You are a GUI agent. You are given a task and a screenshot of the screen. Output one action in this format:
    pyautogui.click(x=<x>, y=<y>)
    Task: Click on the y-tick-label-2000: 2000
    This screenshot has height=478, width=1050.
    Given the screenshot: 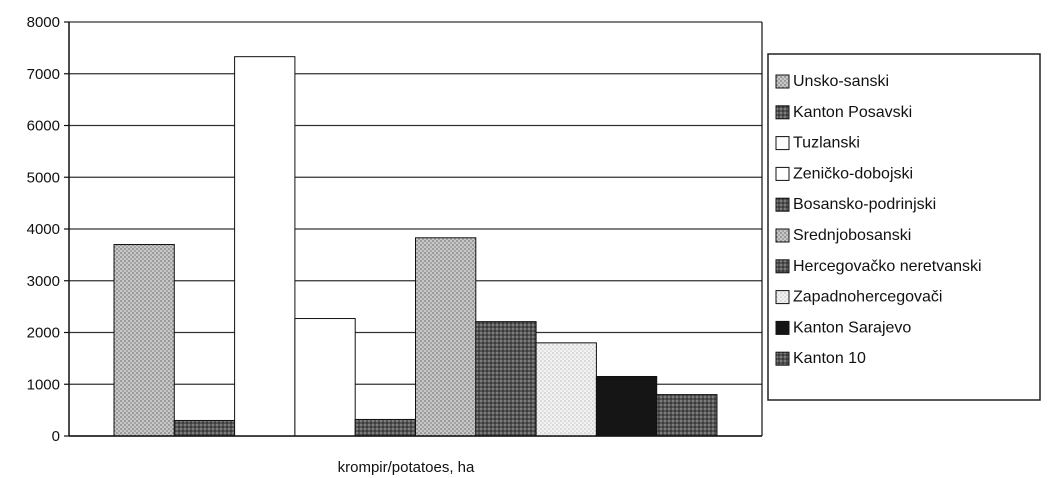 What is the action you would take?
    pyautogui.click(x=43, y=333)
    